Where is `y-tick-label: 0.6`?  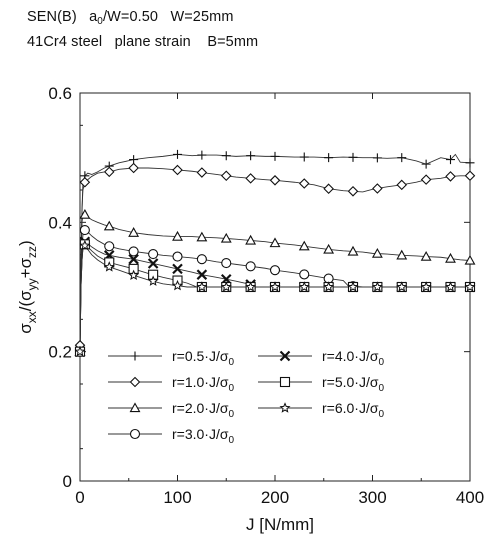 y-tick-label: 0.6 is located at coordinates (60, 93).